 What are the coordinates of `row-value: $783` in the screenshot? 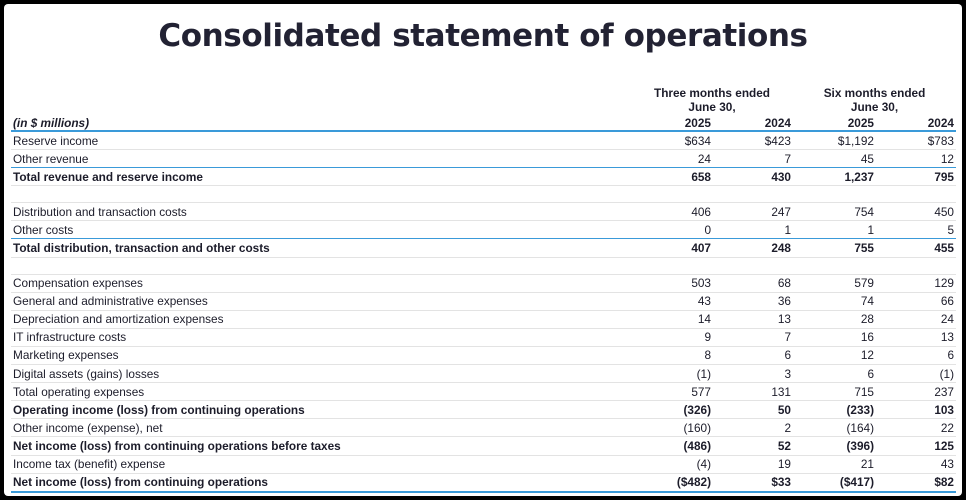 It's located at (916, 141).